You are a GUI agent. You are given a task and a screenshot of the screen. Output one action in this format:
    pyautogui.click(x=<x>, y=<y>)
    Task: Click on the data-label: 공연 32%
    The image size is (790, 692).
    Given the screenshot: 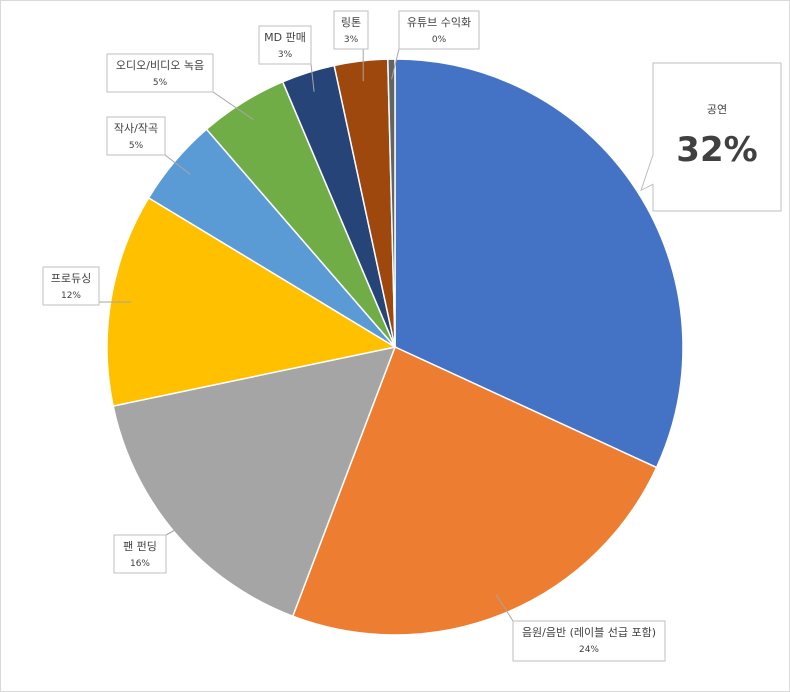 What is the action you would take?
    pyautogui.click(x=711, y=137)
    